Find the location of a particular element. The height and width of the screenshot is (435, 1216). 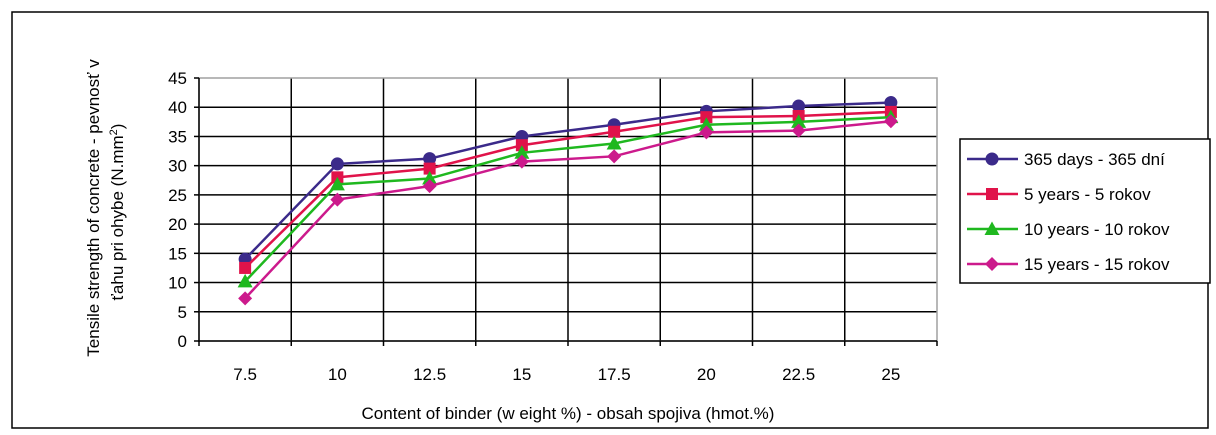

x-tick-label: 22.5 is located at coordinates (798, 374).